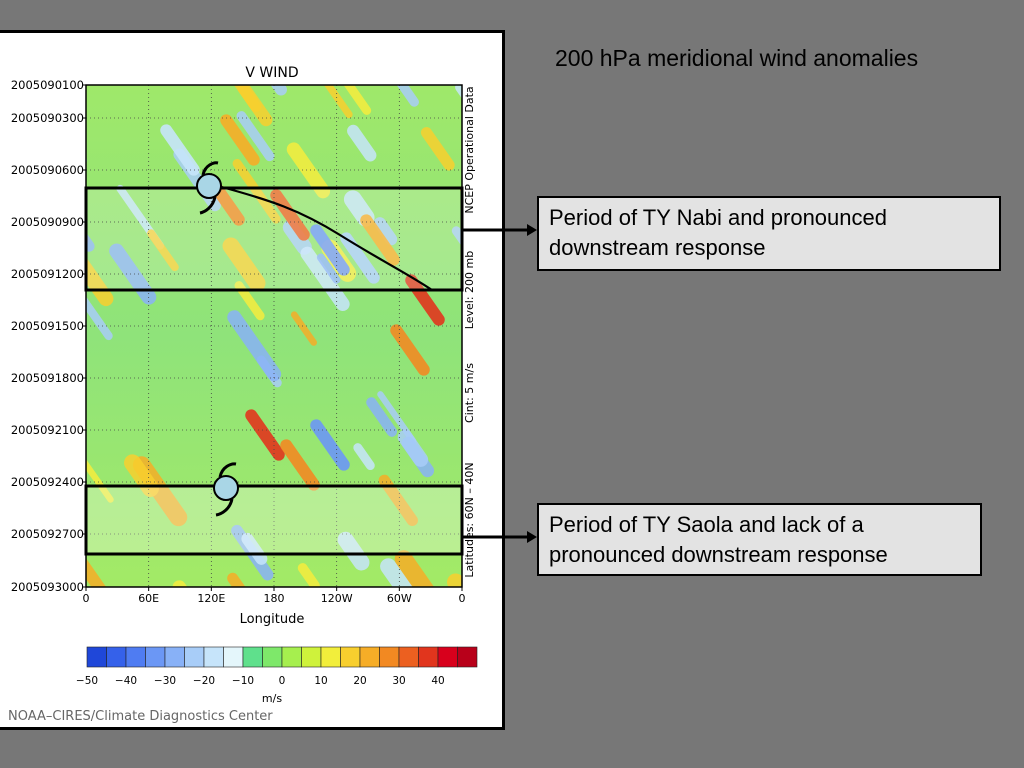 The image size is (1024, 768). Describe the element at coordinates (272, 619) in the screenshot. I see `x-axis-label: Longitude` at that location.